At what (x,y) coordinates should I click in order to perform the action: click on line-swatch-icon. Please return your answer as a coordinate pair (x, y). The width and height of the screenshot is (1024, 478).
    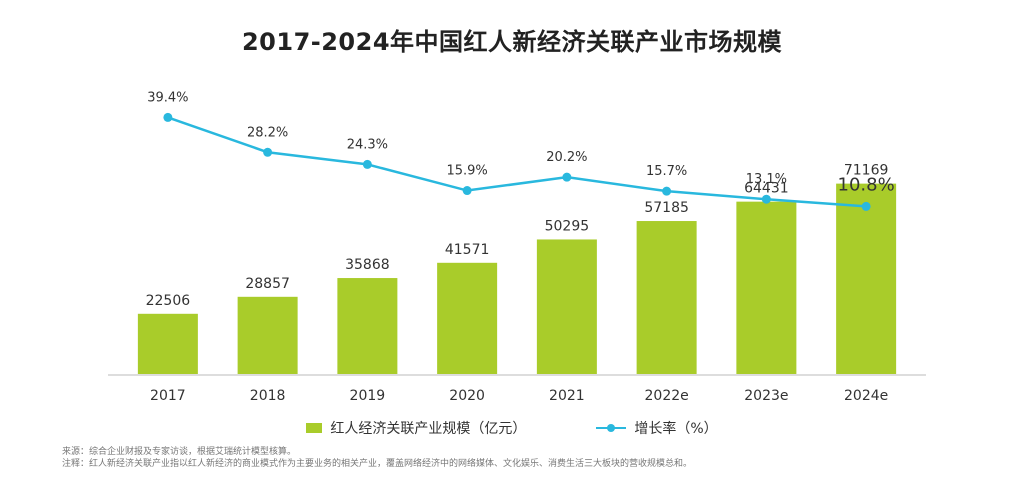
    Looking at the image, I should click on (611, 428).